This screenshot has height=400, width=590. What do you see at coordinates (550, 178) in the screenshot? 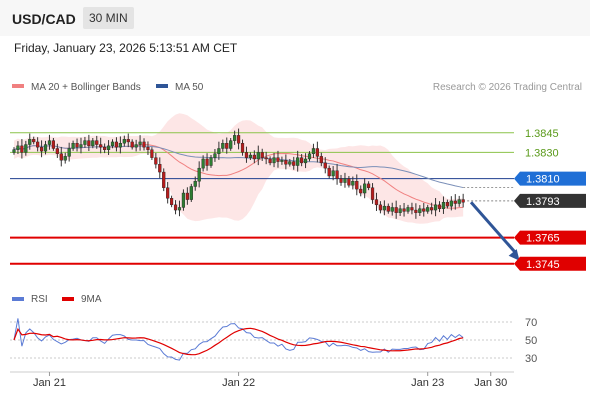
I see `level-tag-1.3810` at bounding box center [550, 178].